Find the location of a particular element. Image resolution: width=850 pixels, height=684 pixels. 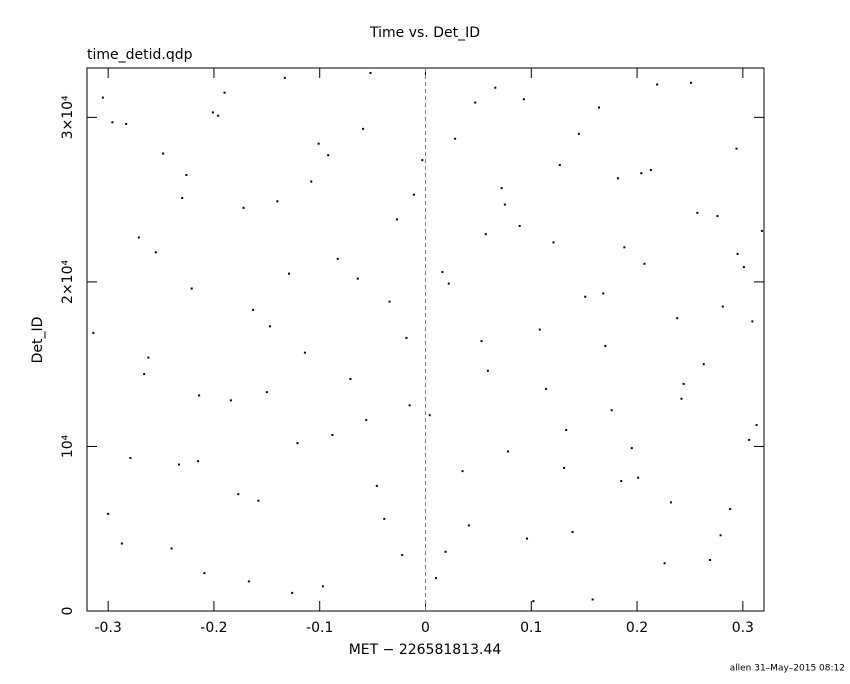

x-tick-label: 0 is located at coordinates (425, 628).